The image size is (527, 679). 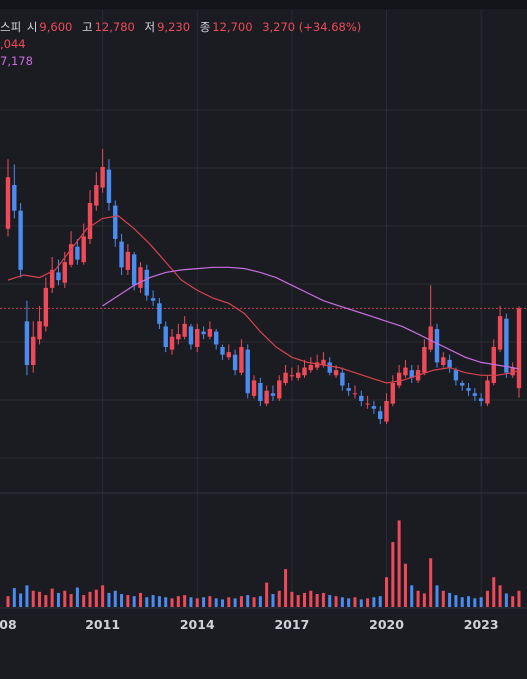 I want to click on close-value: 12,700, so click(x=232, y=27).